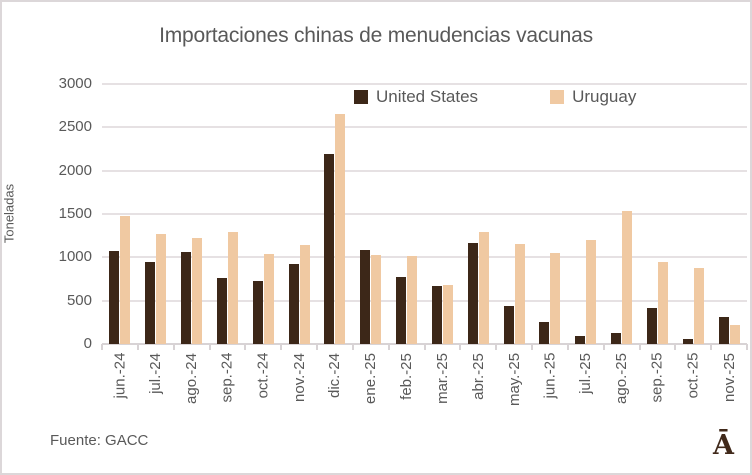 The width and height of the screenshot is (752, 475). Describe the element at coordinates (75, 83) in the screenshot. I see `y-axis-label: 3000` at that location.